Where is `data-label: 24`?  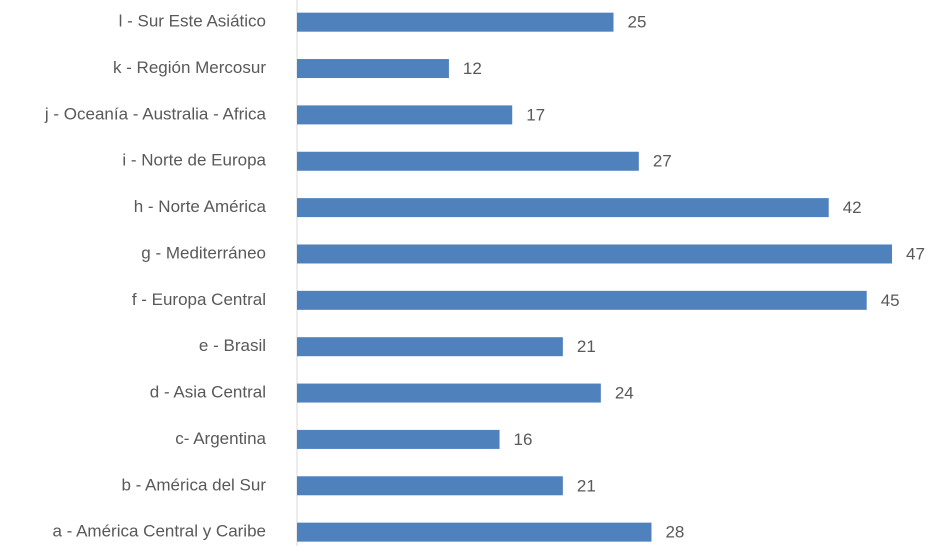
data-label: 24 is located at coordinates (624, 393).